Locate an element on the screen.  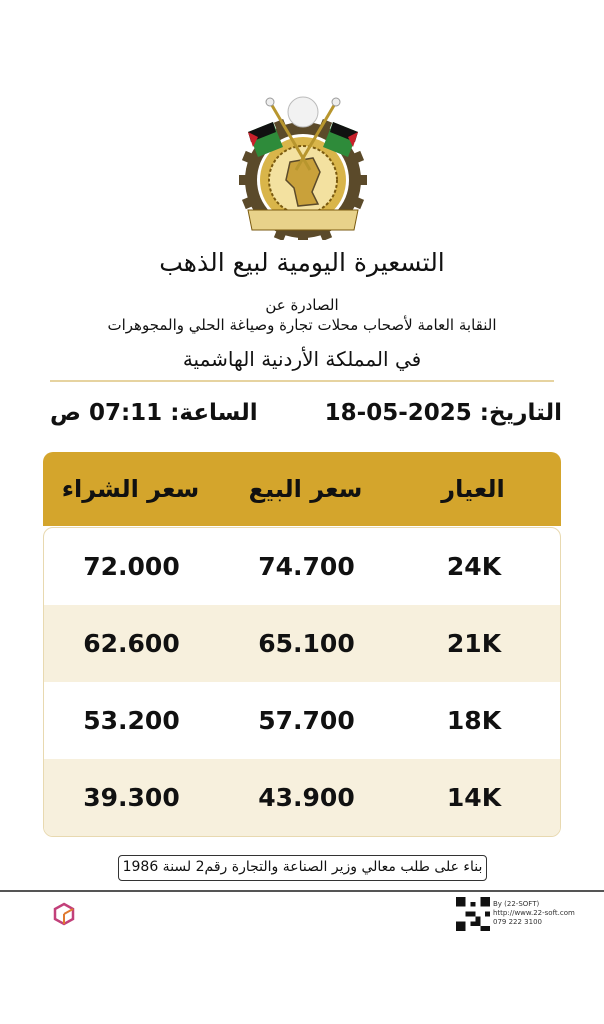
credits-url: http://www.22-soft.com is located at coordinates (534, 913).